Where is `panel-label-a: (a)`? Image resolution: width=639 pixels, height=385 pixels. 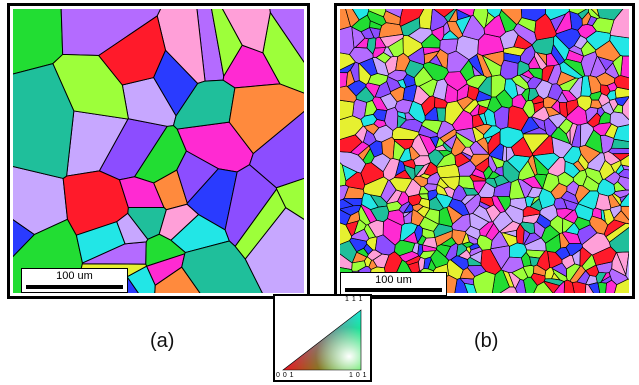 panel-label-a: (a) is located at coordinates (162, 341).